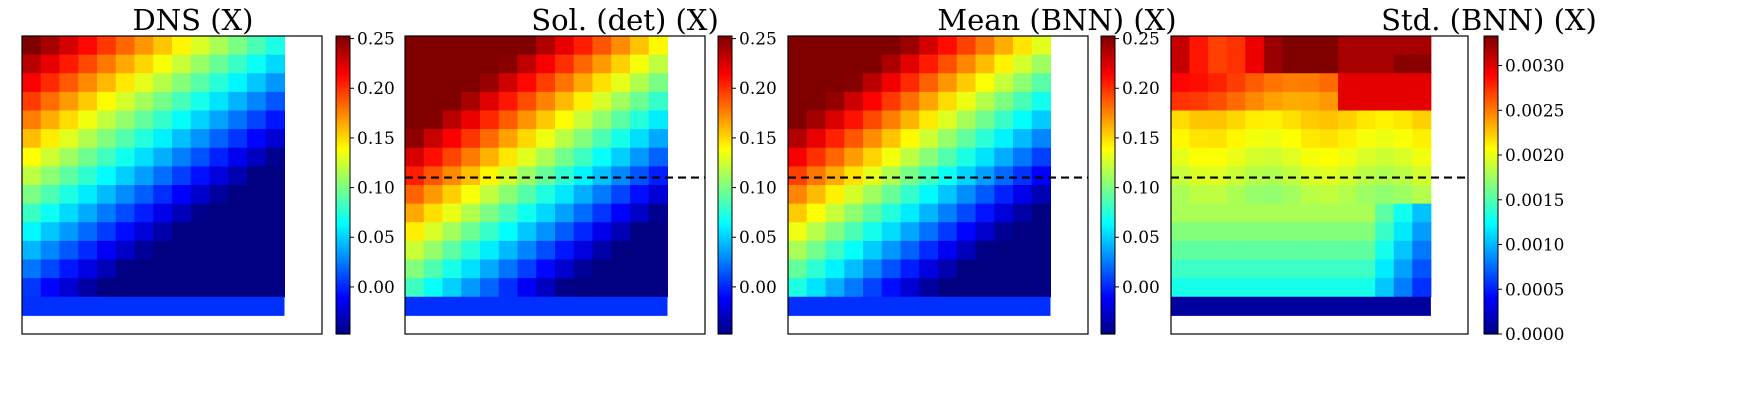 The image size is (1760, 400). Describe the element at coordinates (919, 176) in the screenshot. I see `heatmap-cells` at that location.